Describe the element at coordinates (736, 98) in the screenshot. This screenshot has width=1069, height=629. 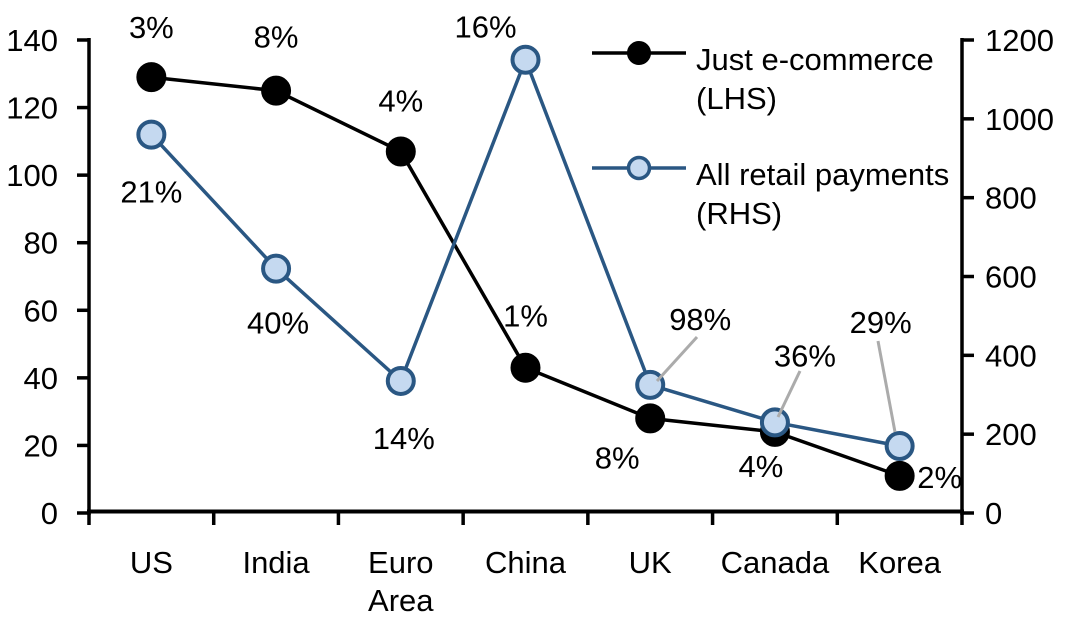
I see `legend-label-just-e-commerce-lhs-line2: (LHS)` at that location.